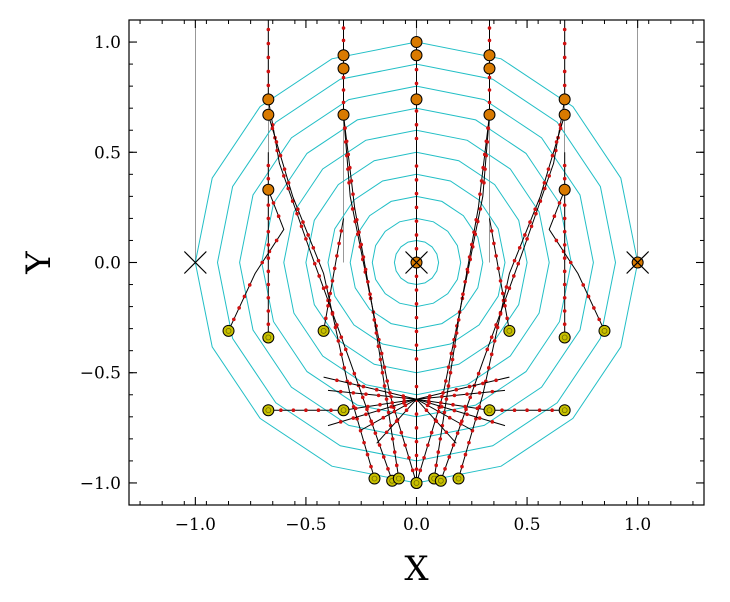 The width and height of the screenshot is (730, 602). What do you see at coordinates (107, 43) in the screenshot?
I see `y-tick-label: 1.0` at bounding box center [107, 43].